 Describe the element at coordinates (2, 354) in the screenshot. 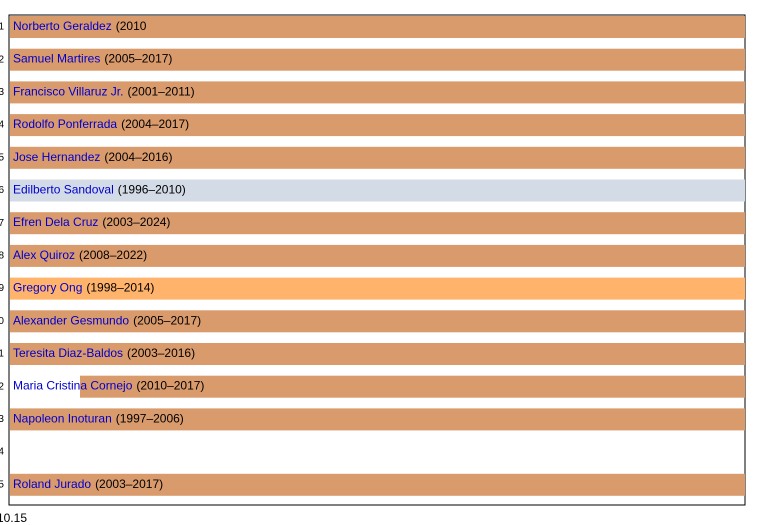

I see `row-number: 11` at that location.